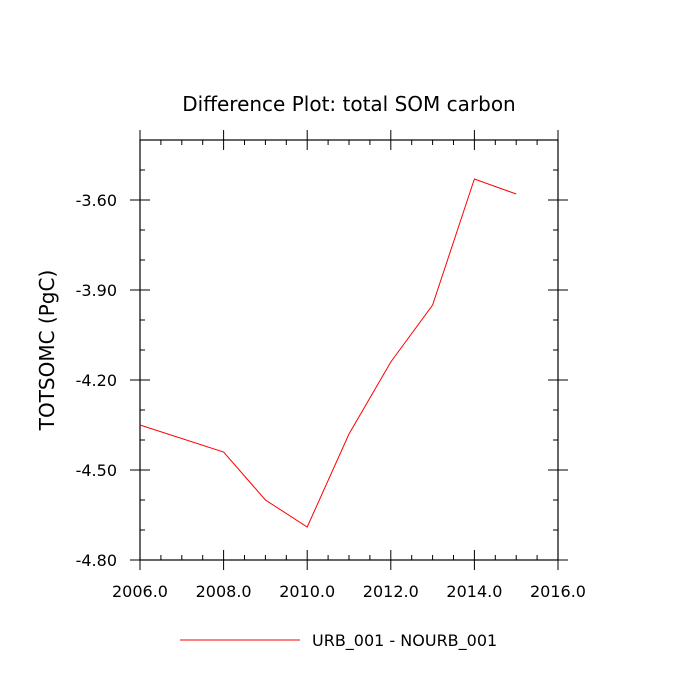  I want to click on y-tick-label: -3.60, so click(96, 200).